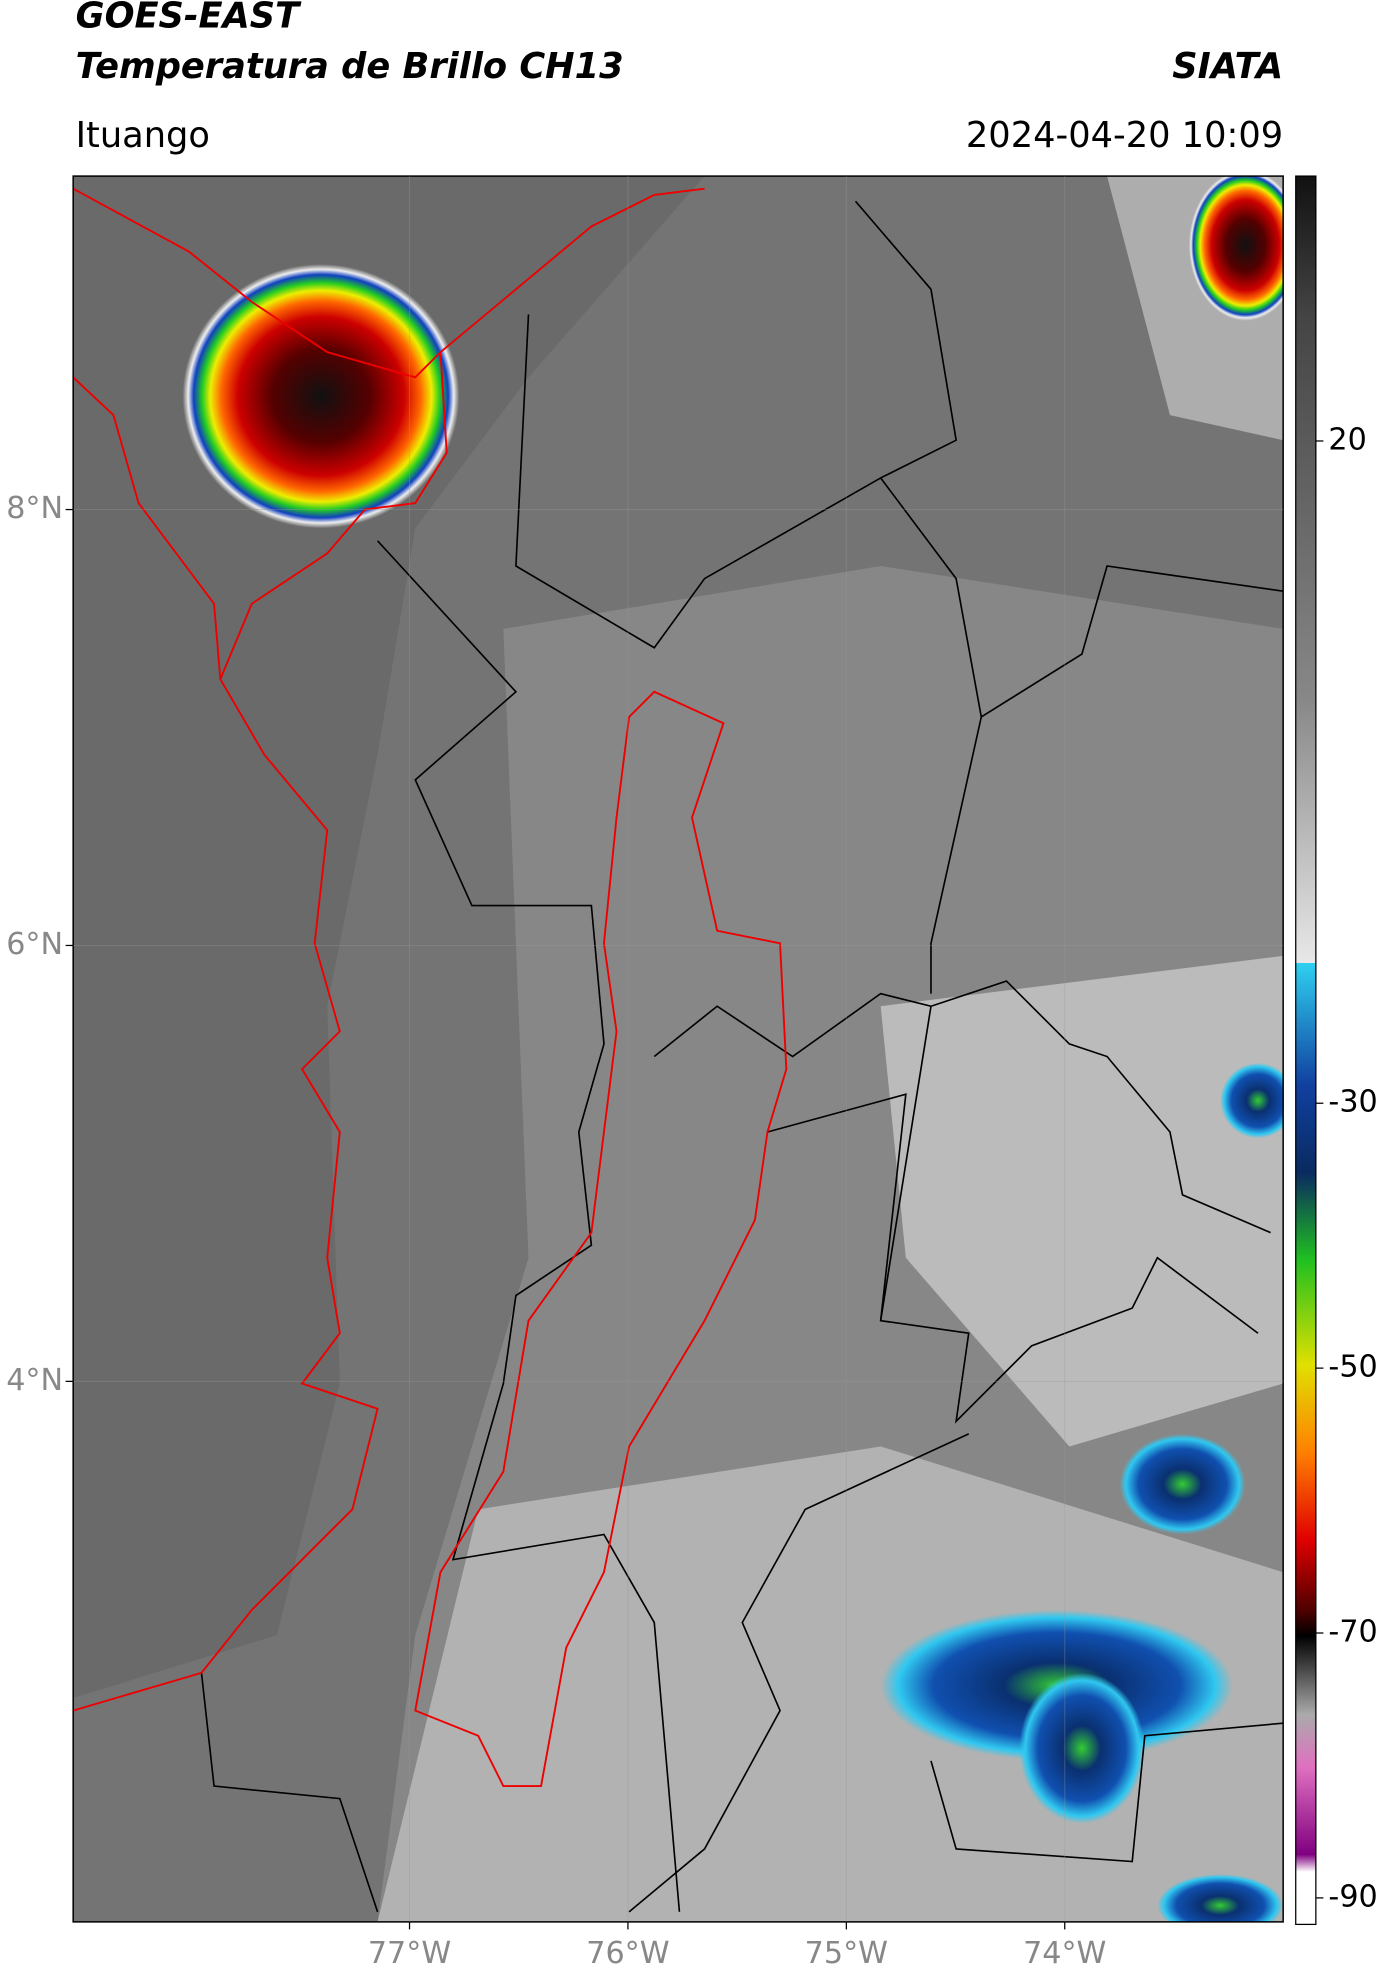 Image resolution: width=1384 pixels, height=1981 pixels. Describe the element at coordinates (1352, 1632) in the screenshot. I see `colorbar-tick-label: -70` at that location.